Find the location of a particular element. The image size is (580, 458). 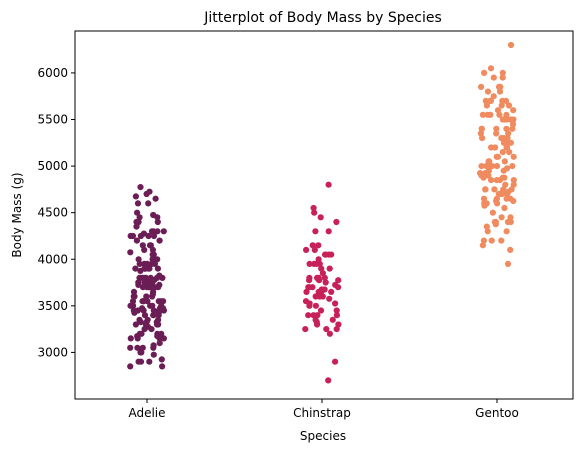

y-tick-label: 3000 is located at coordinates (52, 352).